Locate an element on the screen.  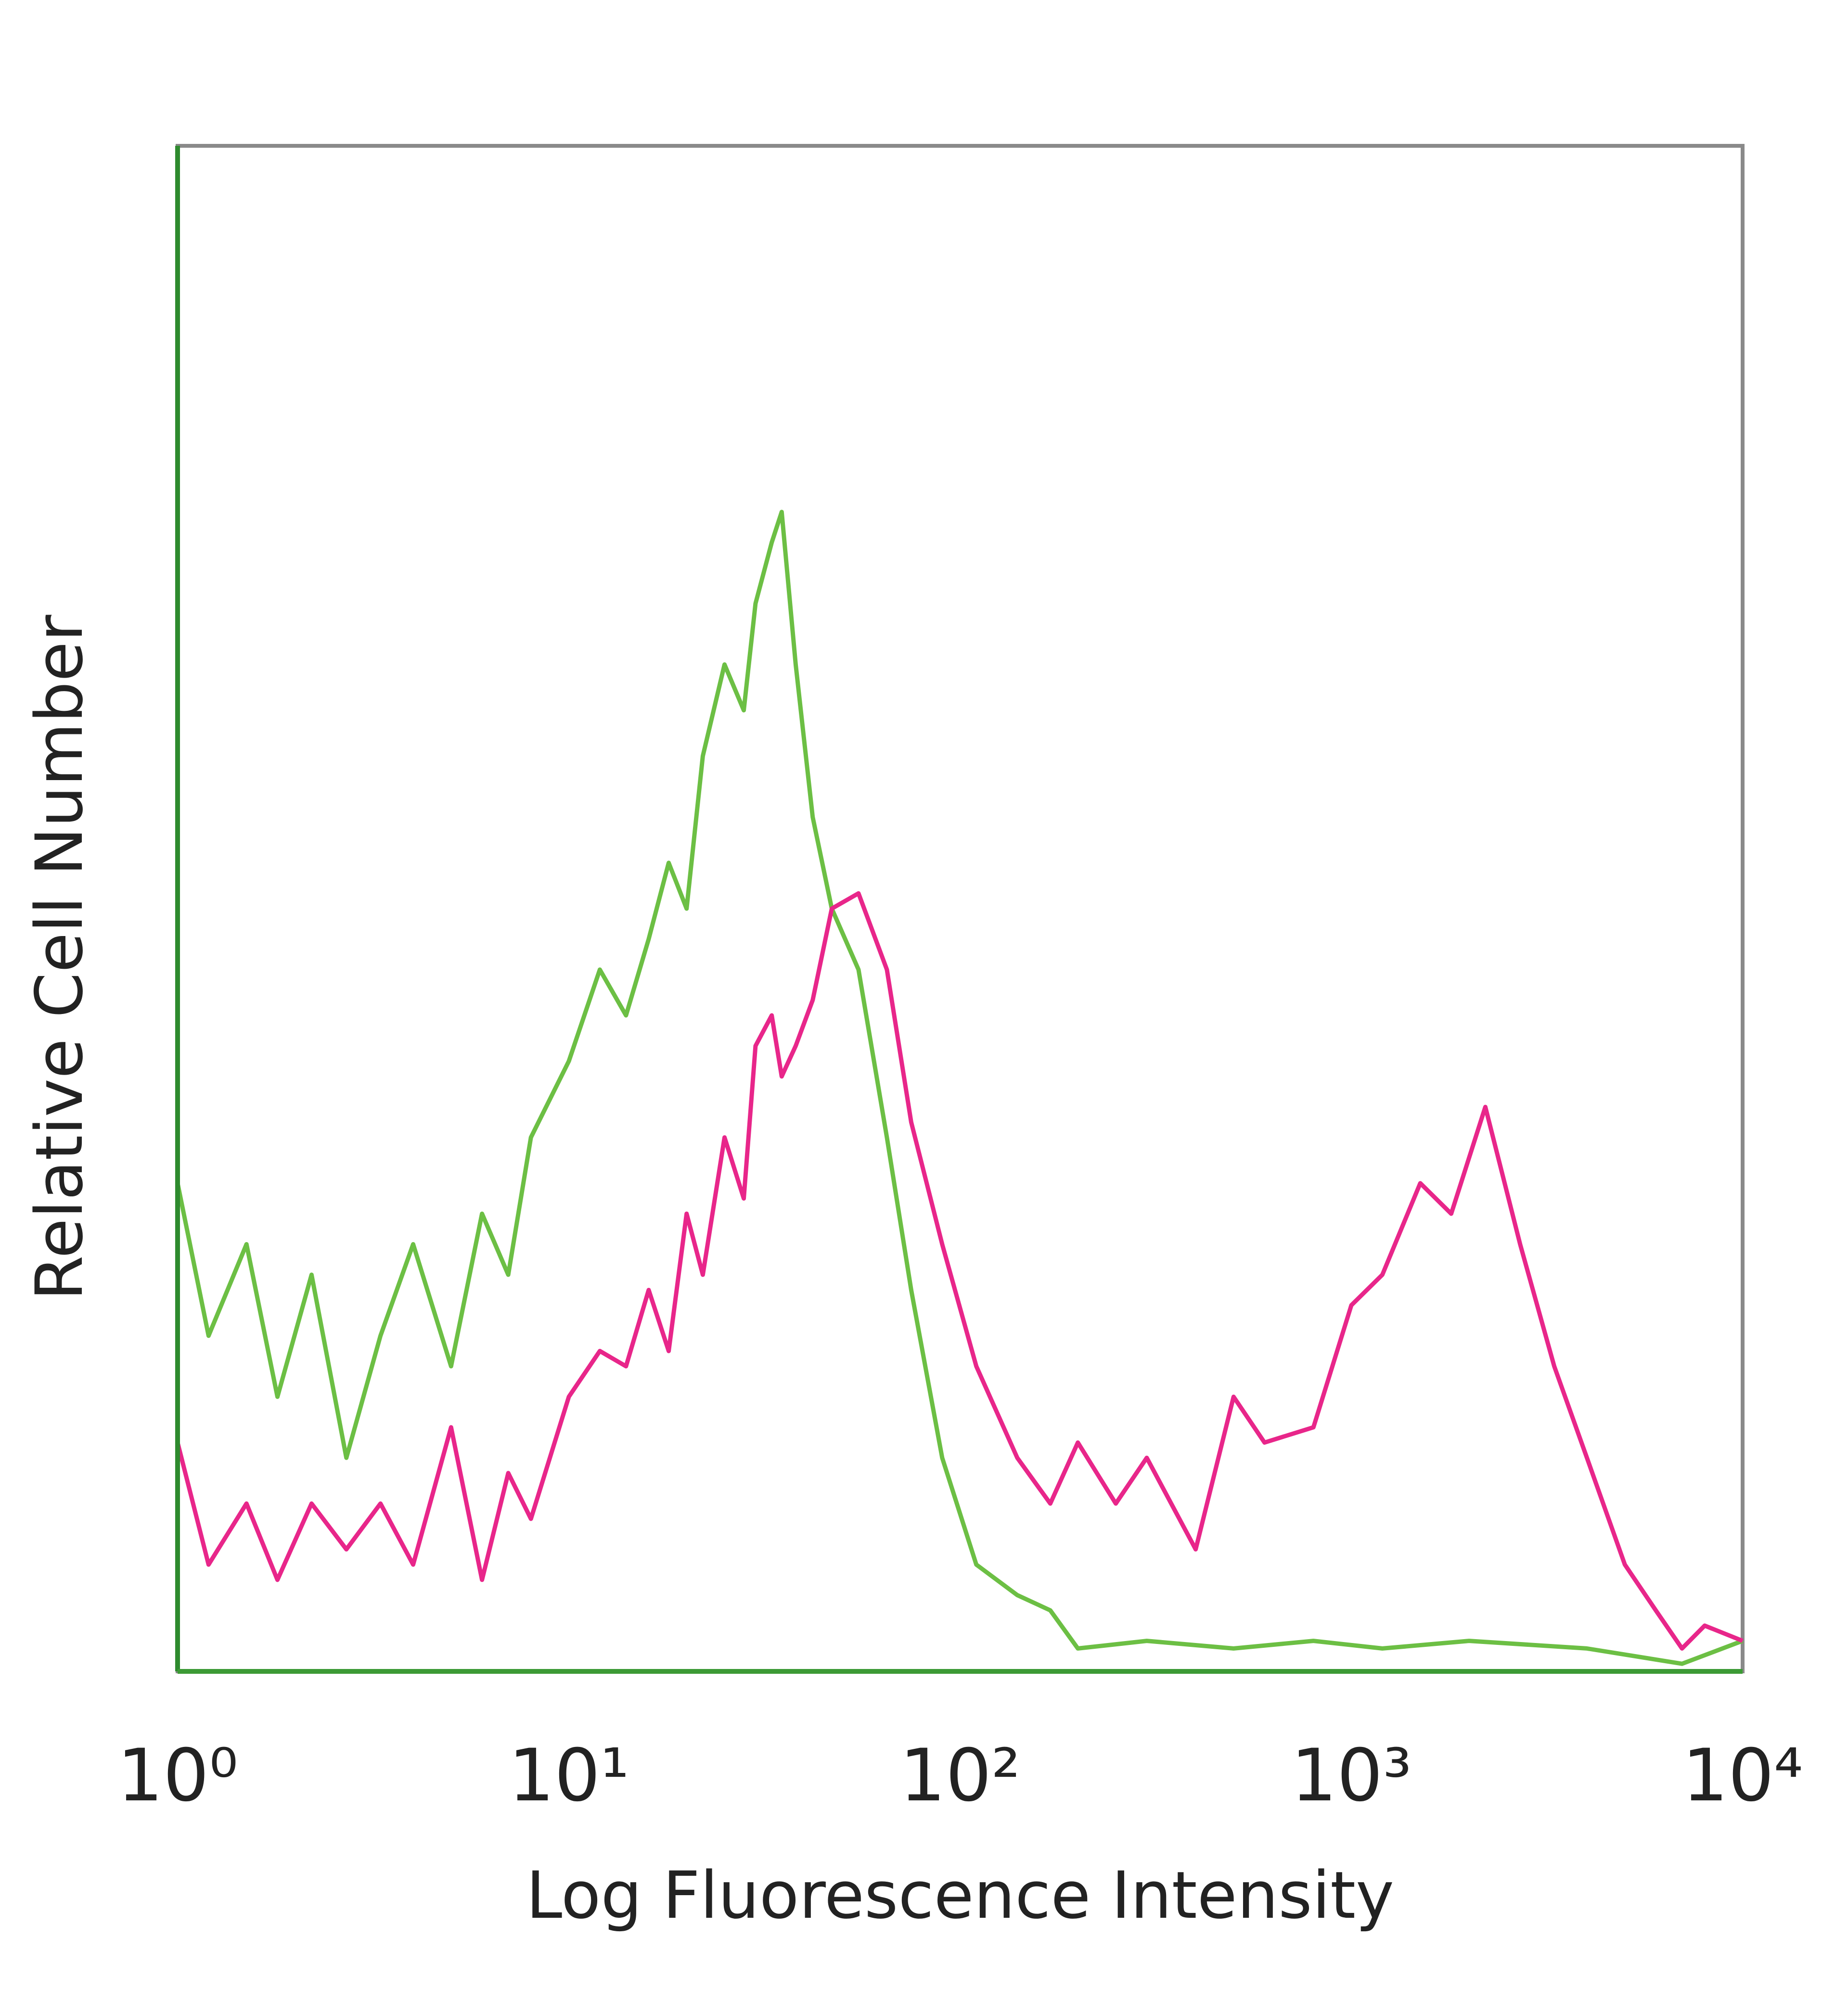
x-tick-label: 10⁴ is located at coordinates (1742, 1776).